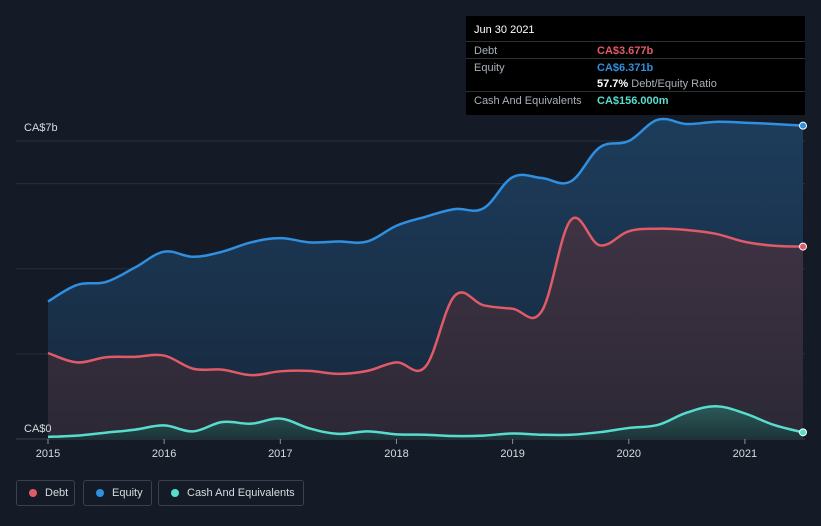  What do you see at coordinates (48, 454) in the screenshot?
I see `x-tick-label: 2015` at bounding box center [48, 454].